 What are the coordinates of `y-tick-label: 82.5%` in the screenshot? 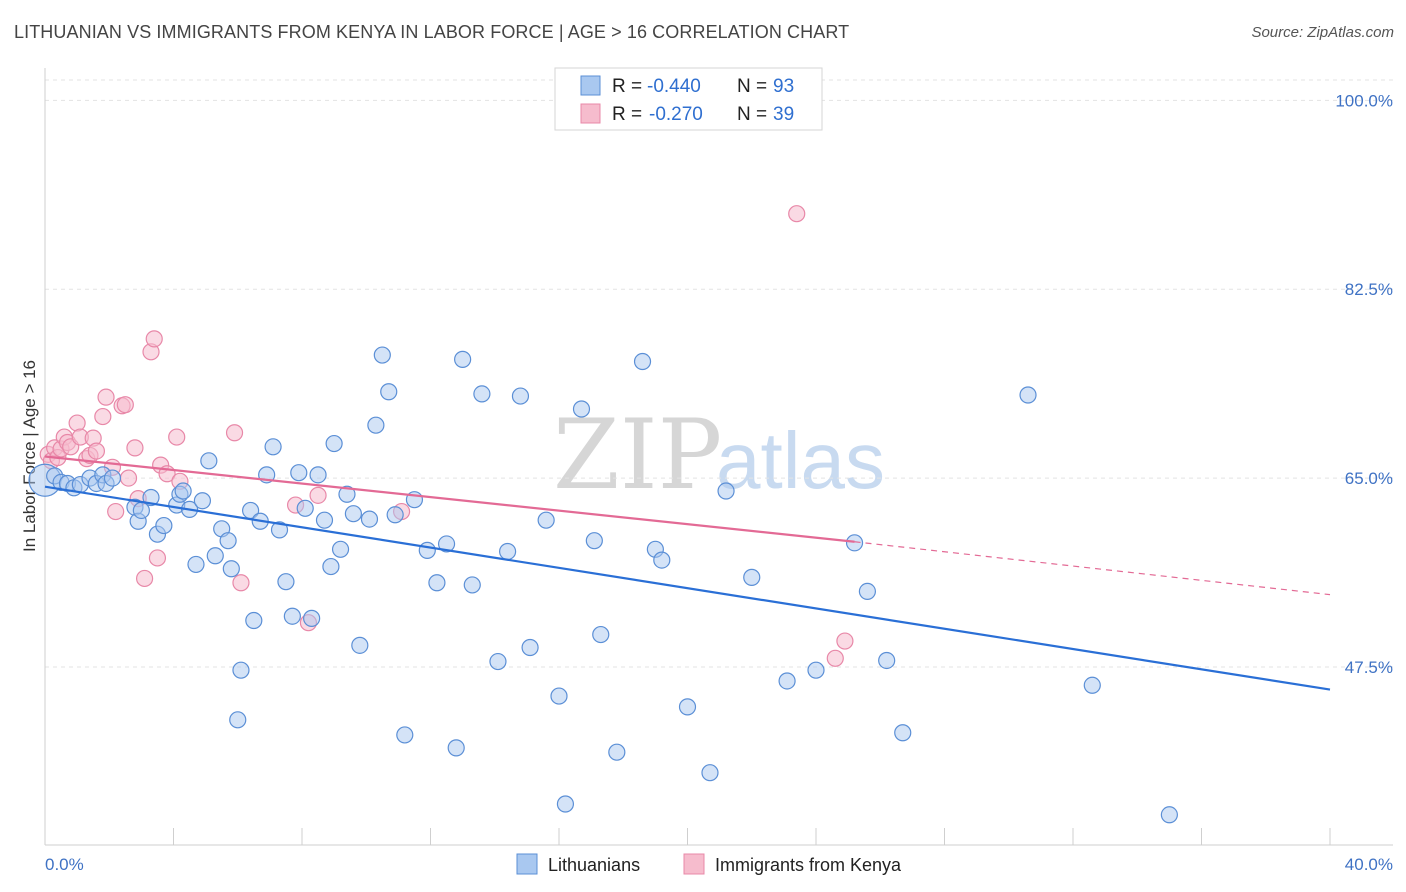 It's located at (1369, 289).